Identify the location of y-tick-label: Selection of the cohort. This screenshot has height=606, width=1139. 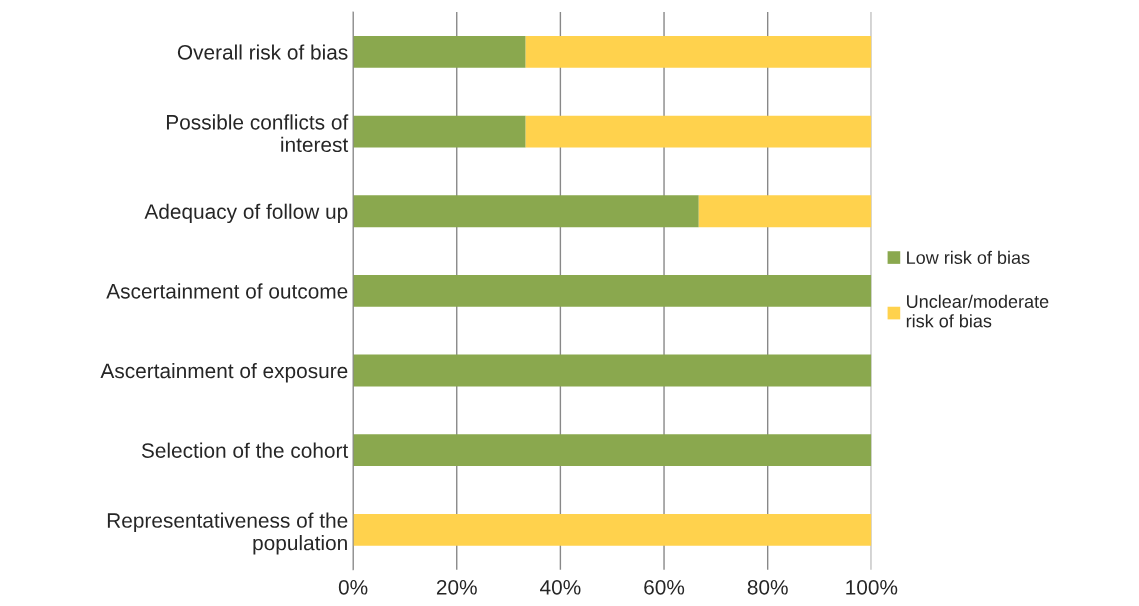
(245, 450).